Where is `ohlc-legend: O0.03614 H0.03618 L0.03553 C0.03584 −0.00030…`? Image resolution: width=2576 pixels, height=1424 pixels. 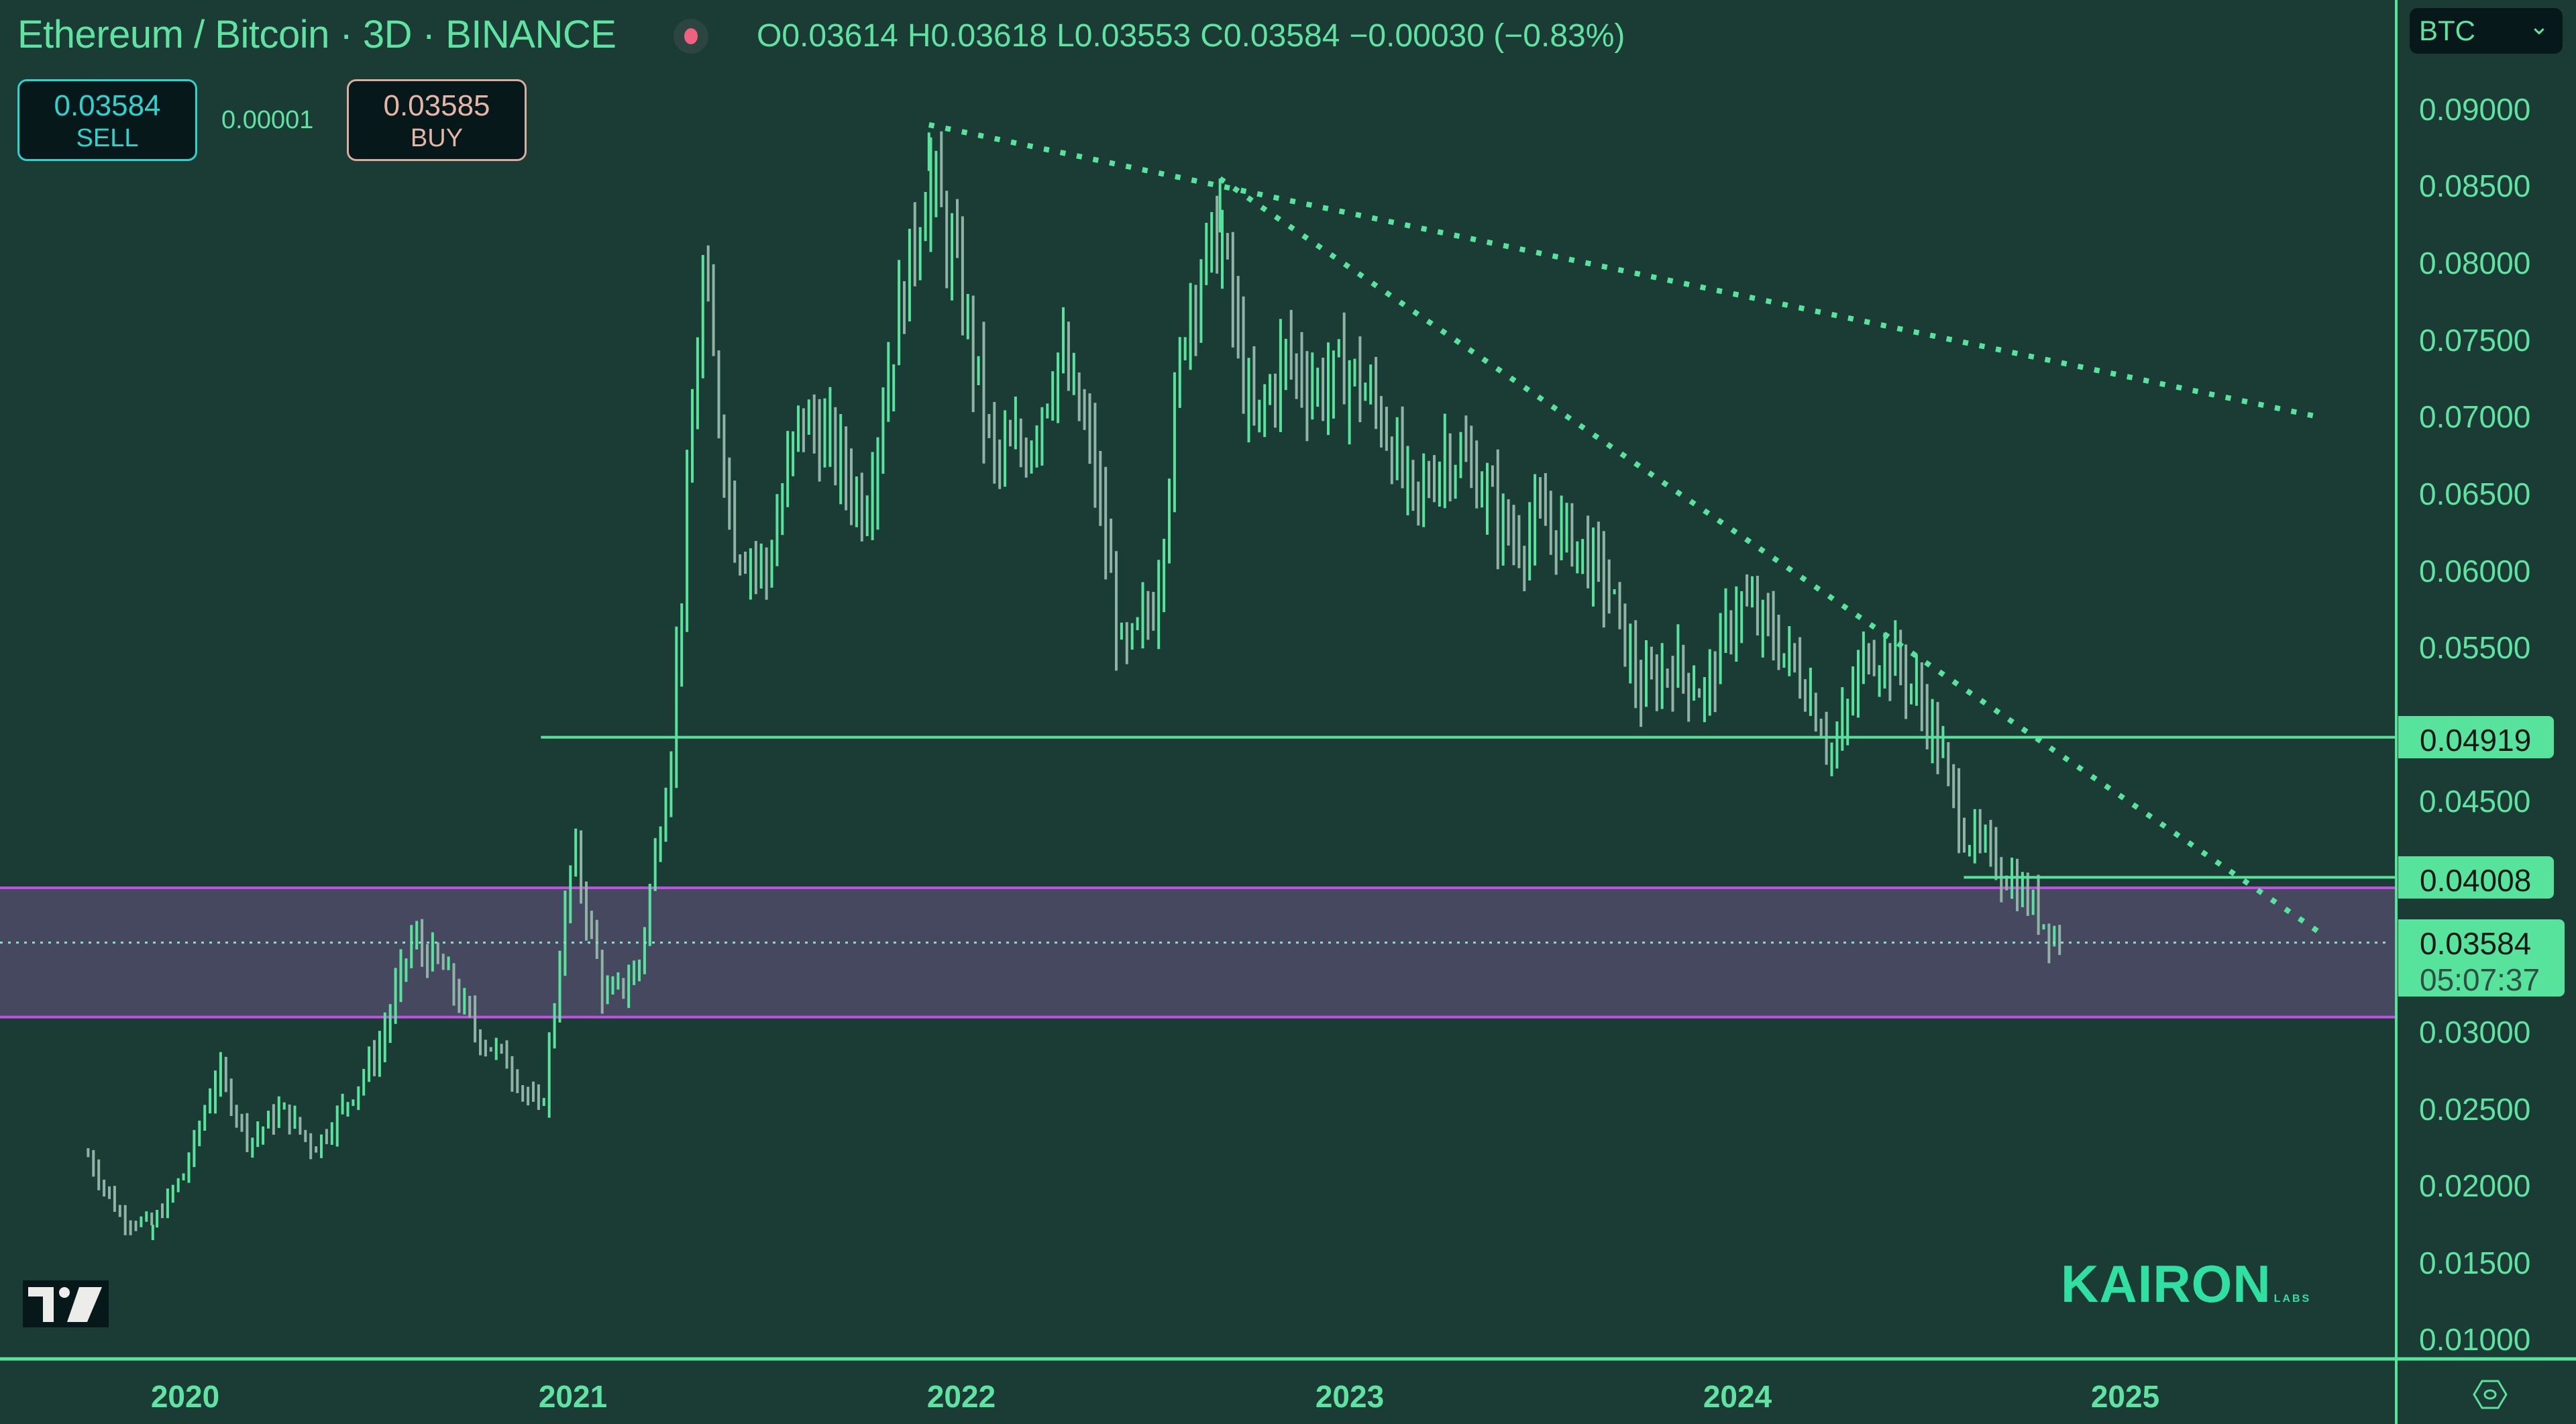 ohlc-legend: O0.03614 H0.03618 L0.03553 C0.03584 −0.00030… is located at coordinates (1195, 35).